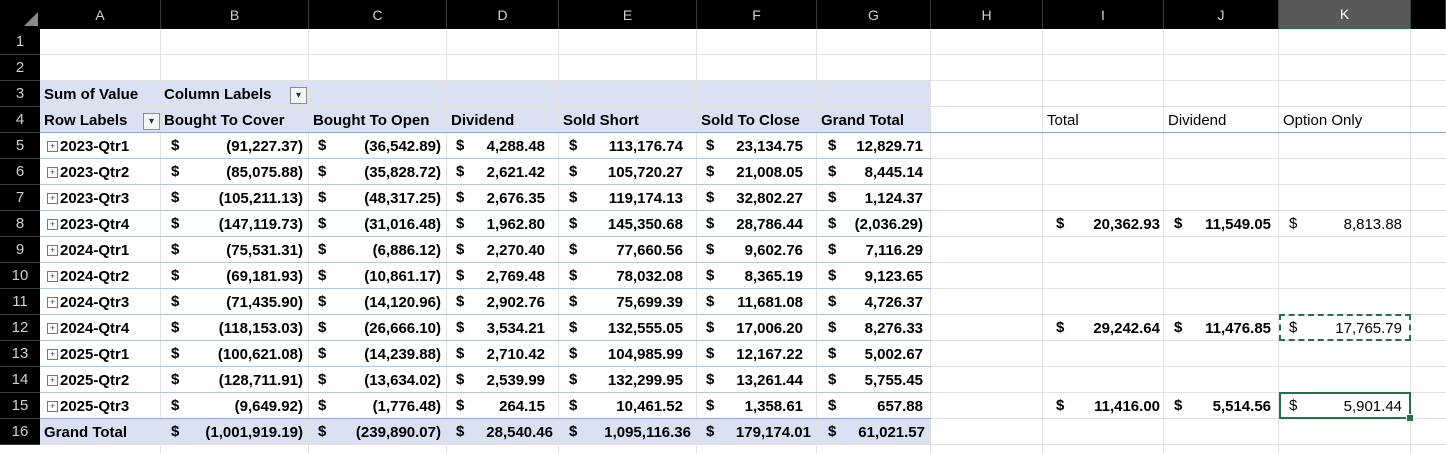 This screenshot has height=453, width=1446. I want to click on pivot-value-cell: 113,176.74, so click(645, 146).